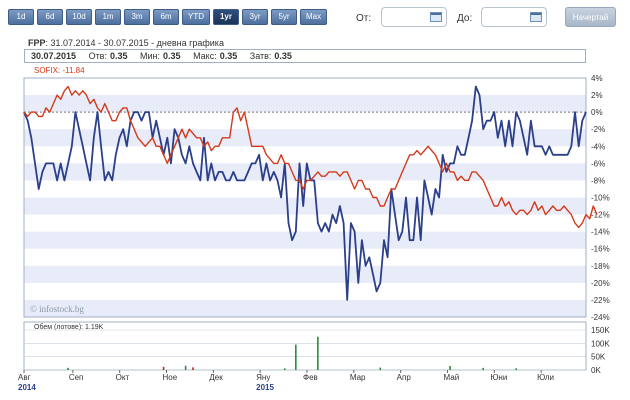 This screenshot has width=630, height=400. I want to click on x-tick-label: Май, so click(452, 377).